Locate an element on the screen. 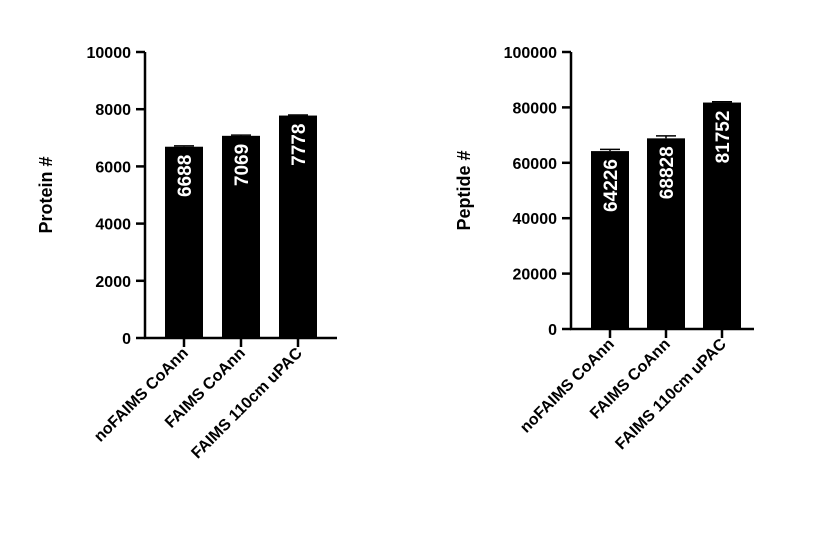 This screenshot has height=551, width=829. y-axis-title: Protein # is located at coordinates (46, 194).